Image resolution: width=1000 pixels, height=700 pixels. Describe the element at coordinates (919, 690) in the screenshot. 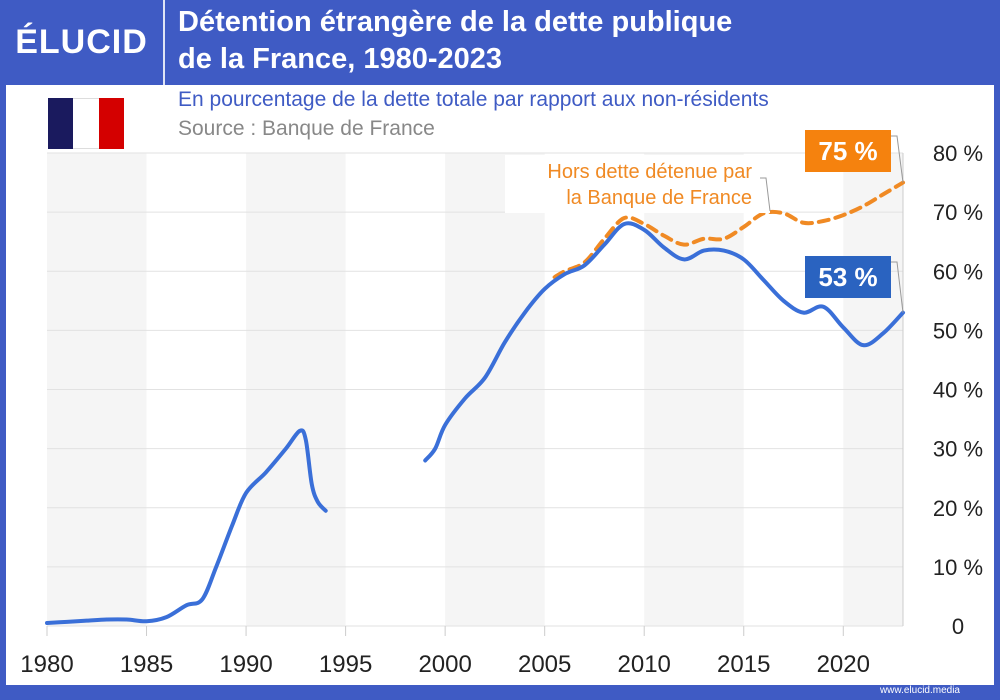

I see `website-link: www.elucid.media` at that location.